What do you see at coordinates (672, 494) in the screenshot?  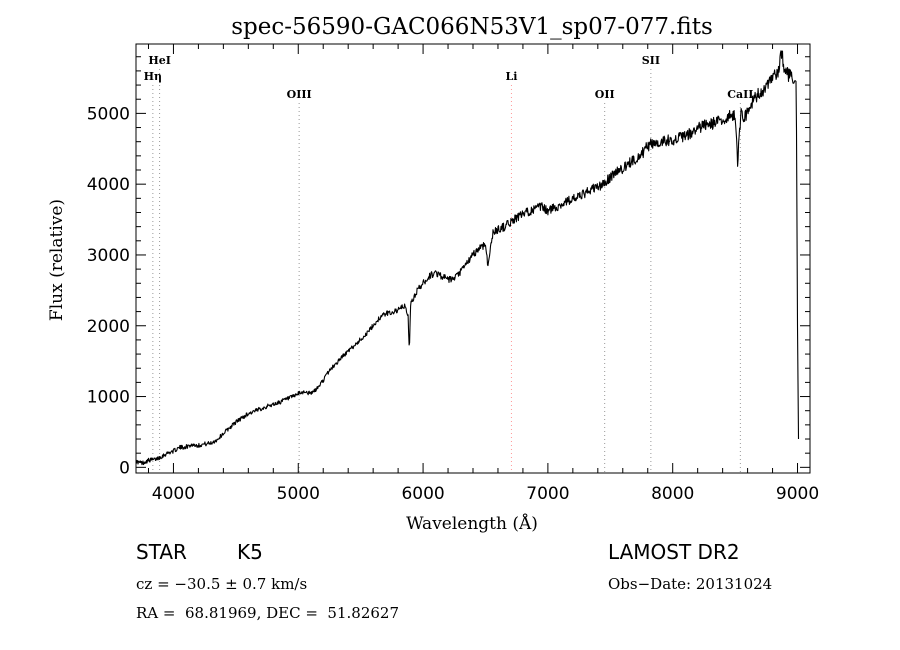 I see `x-tick-label: 8000` at bounding box center [672, 494].